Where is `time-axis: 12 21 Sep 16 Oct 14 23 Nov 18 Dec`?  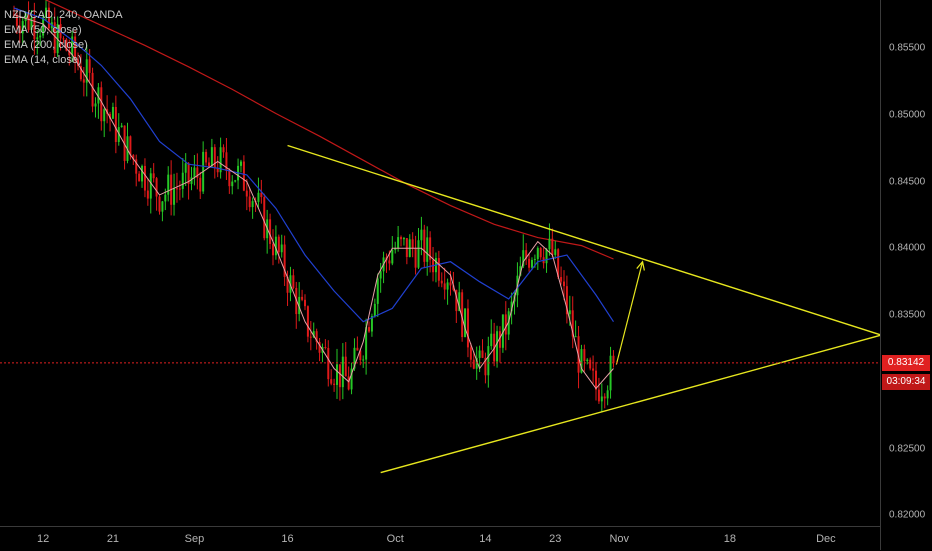 time-axis: 12 21 Sep 16 Oct 14 23 Nov 18 Dec is located at coordinates (440, 538).